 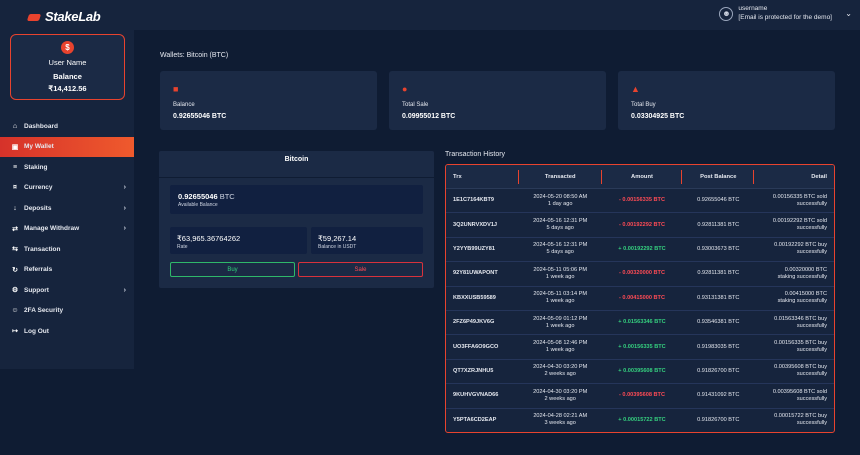 I want to click on sidebar-item-label: Support, so click(x=36, y=290).